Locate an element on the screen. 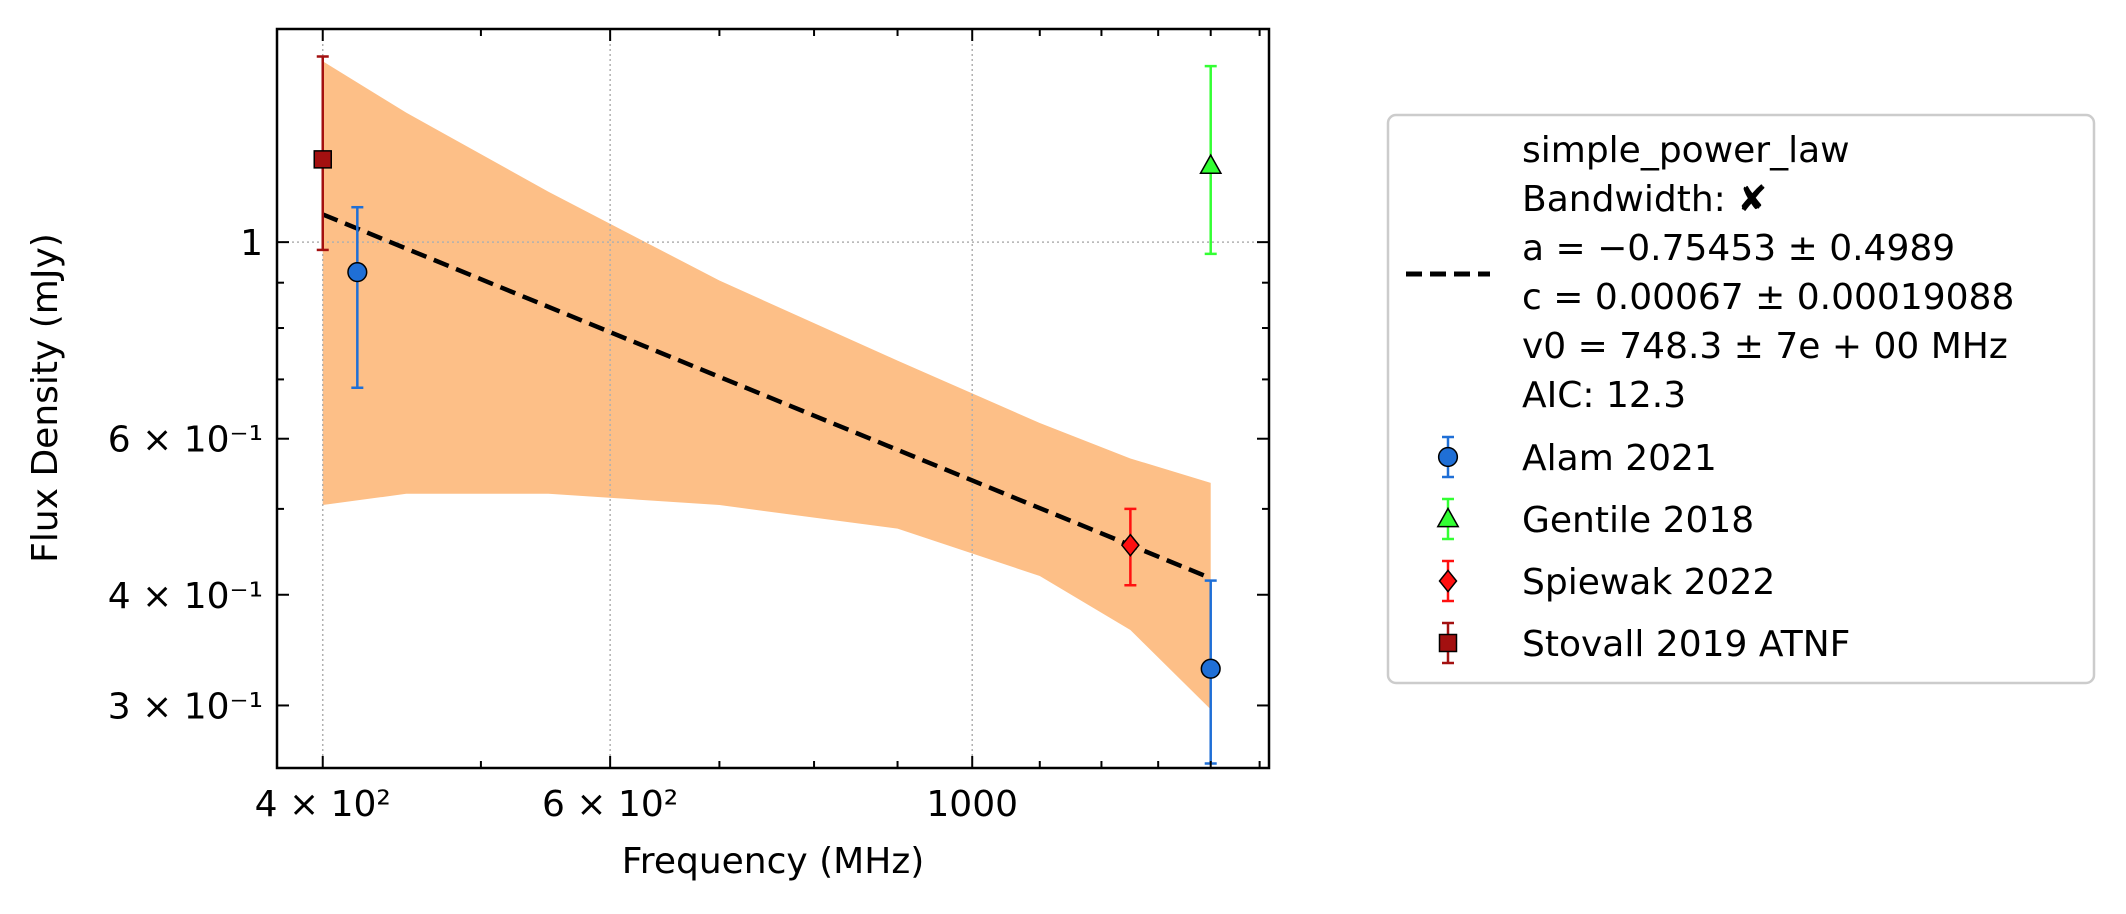 Image resolution: width=2126 pixels, height=914 pixels. y-tick-label: 3 × 10⁻¹ is located at coordinates (185, 706).